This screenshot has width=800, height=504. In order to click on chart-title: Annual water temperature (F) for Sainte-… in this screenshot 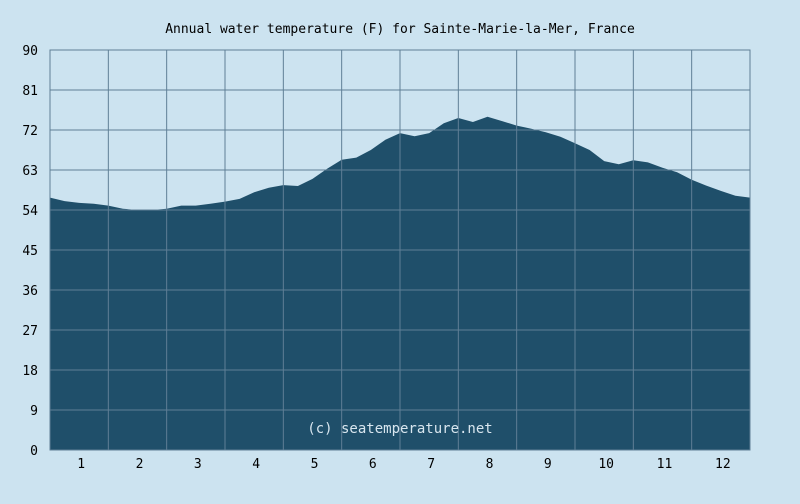, I will do `click(400, 29)`.